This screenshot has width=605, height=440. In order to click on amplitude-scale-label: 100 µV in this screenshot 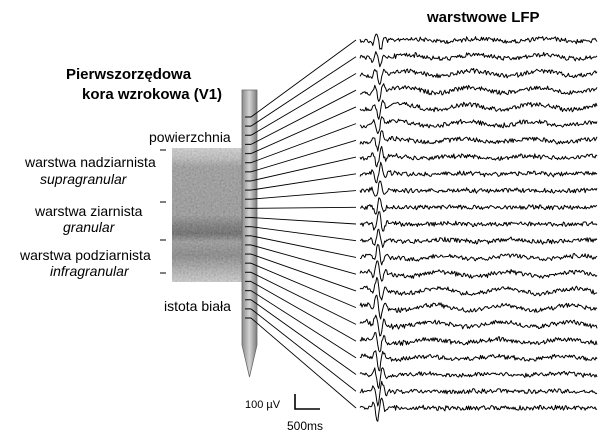, I will do `click(263, 405)`.